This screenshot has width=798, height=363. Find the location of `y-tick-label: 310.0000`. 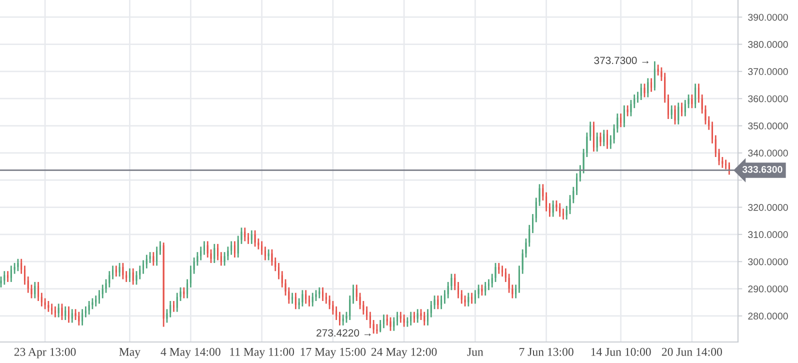

y-tick-label: 310.0000 is located at coordinates (768, 234).